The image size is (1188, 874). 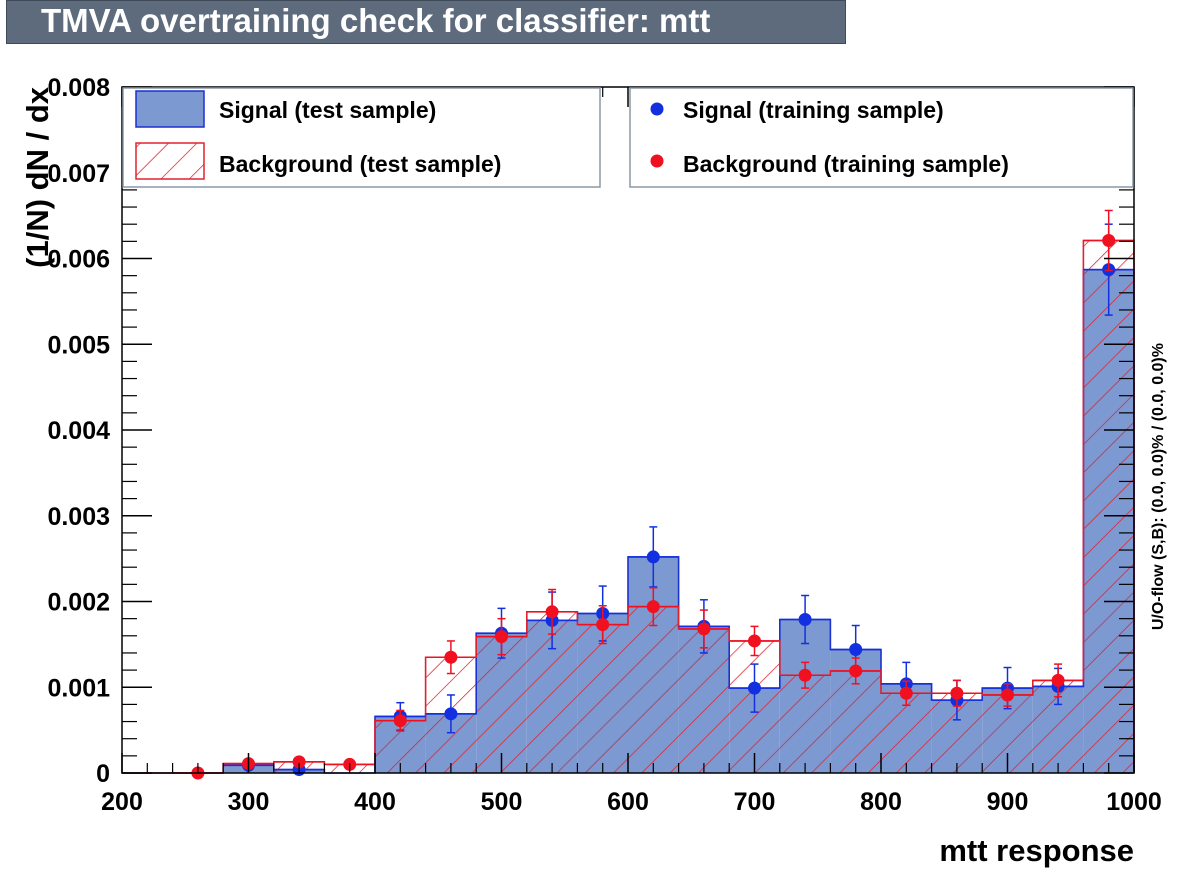 I want to click on x-tick-label: 600, so click(x=628, y=802).